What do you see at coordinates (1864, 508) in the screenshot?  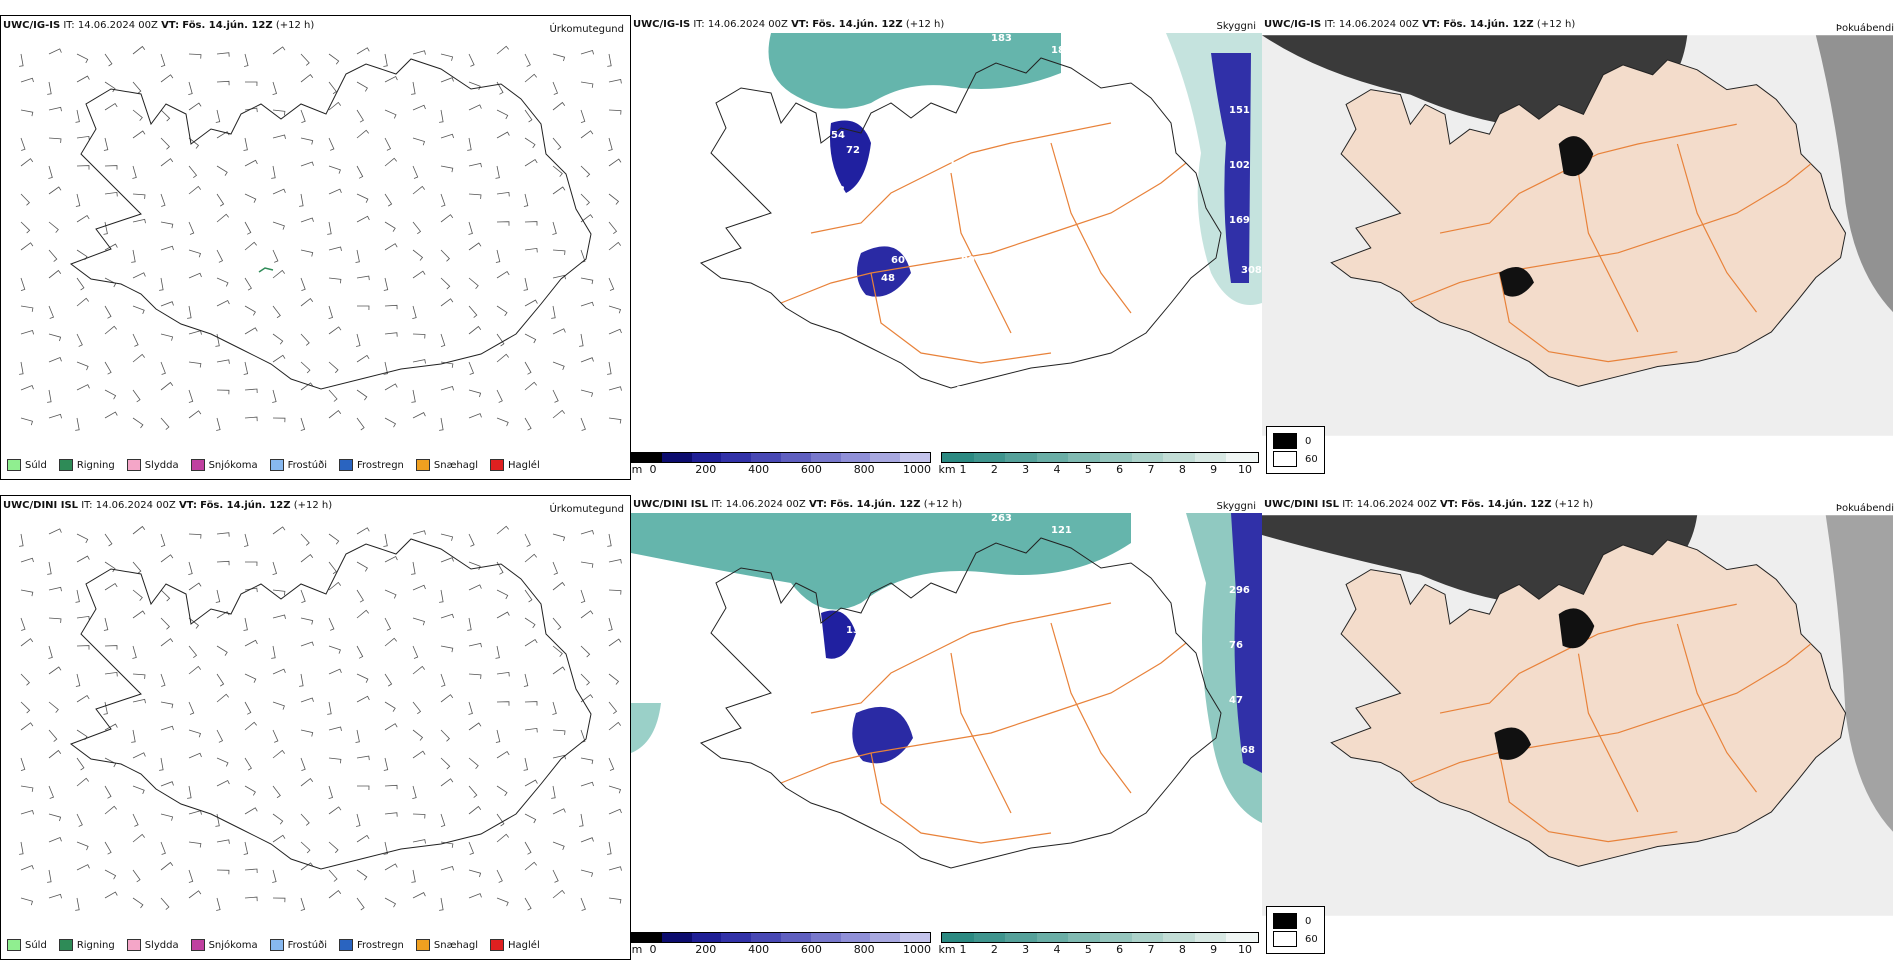 I see `panel-parameter-name: Þokuábendi` at bounding box center [1864, 508].